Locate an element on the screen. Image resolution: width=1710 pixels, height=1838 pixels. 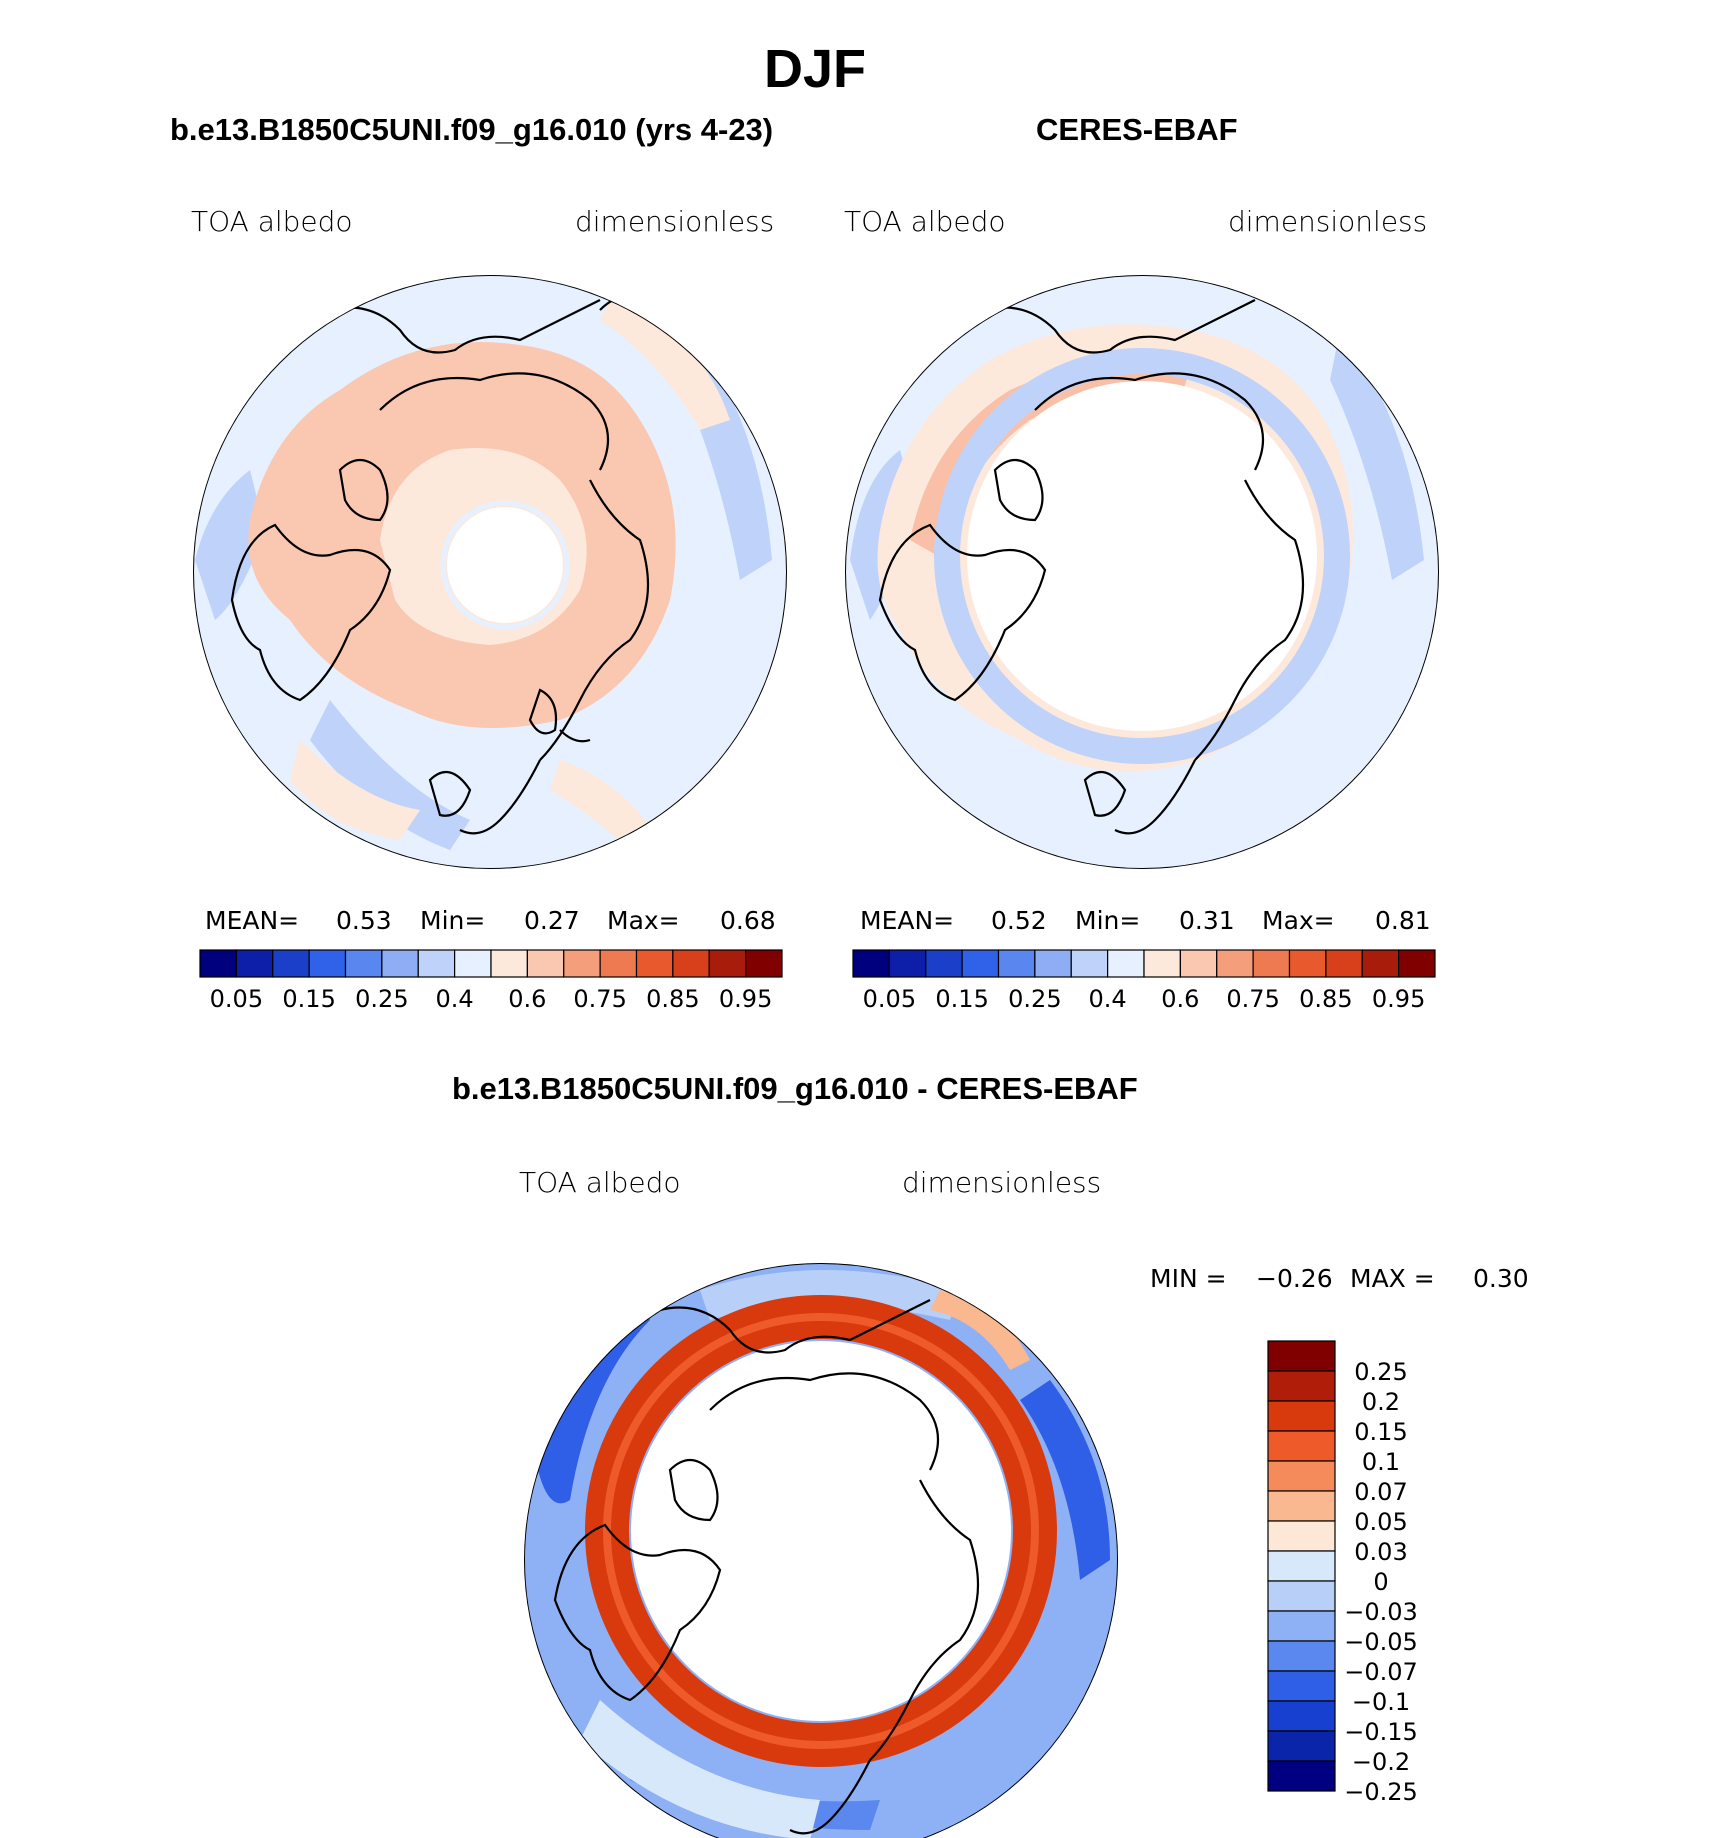
figure-title: DJF is located at coordinates (814, 69).